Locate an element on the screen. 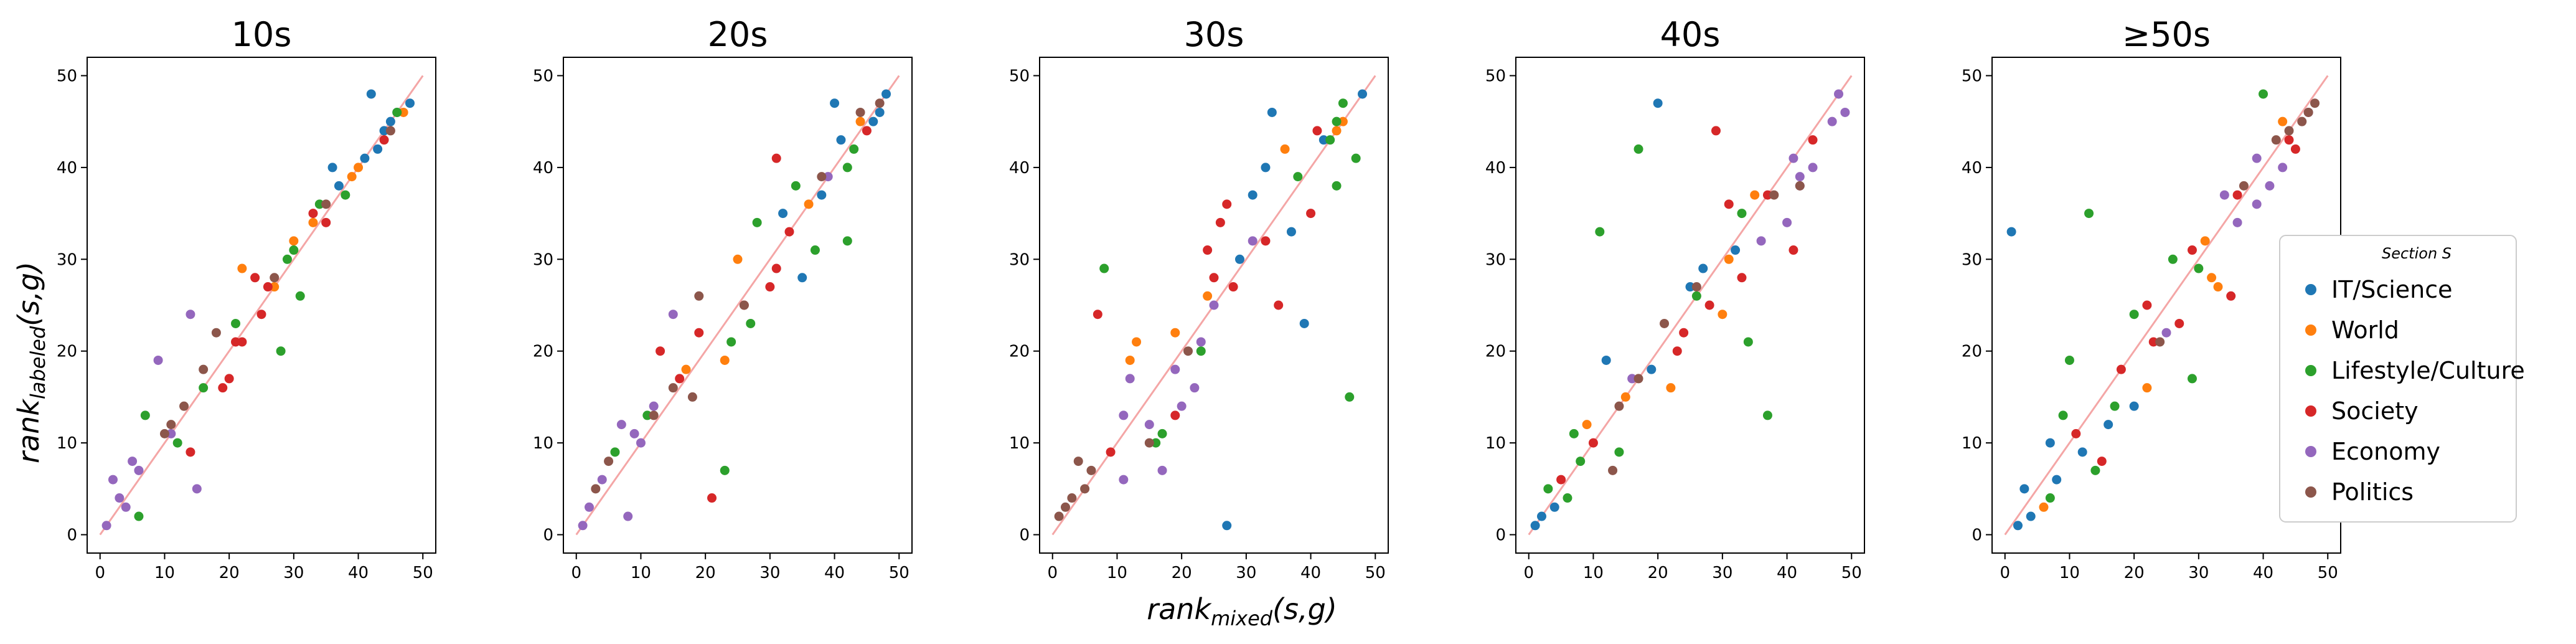  legend-label: Lifestyle/Culture is located at coordinates (2428, 370).